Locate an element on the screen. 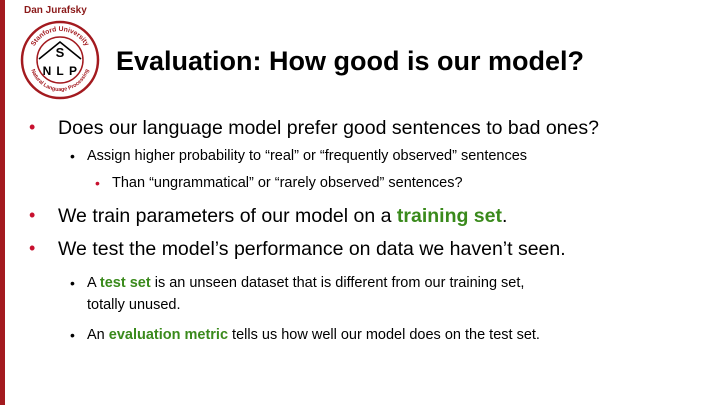 The width and height of the screenshot is (720, 405). author-label: Dan Jurafsky is located at coordinates (55, 10).